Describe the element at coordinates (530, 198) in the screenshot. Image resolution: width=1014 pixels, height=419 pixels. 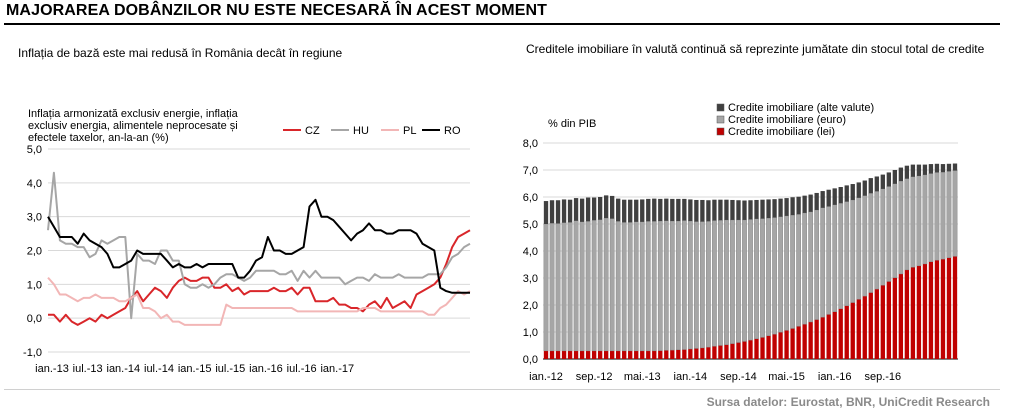
I see `y-tick-label: 6,0` at that location.